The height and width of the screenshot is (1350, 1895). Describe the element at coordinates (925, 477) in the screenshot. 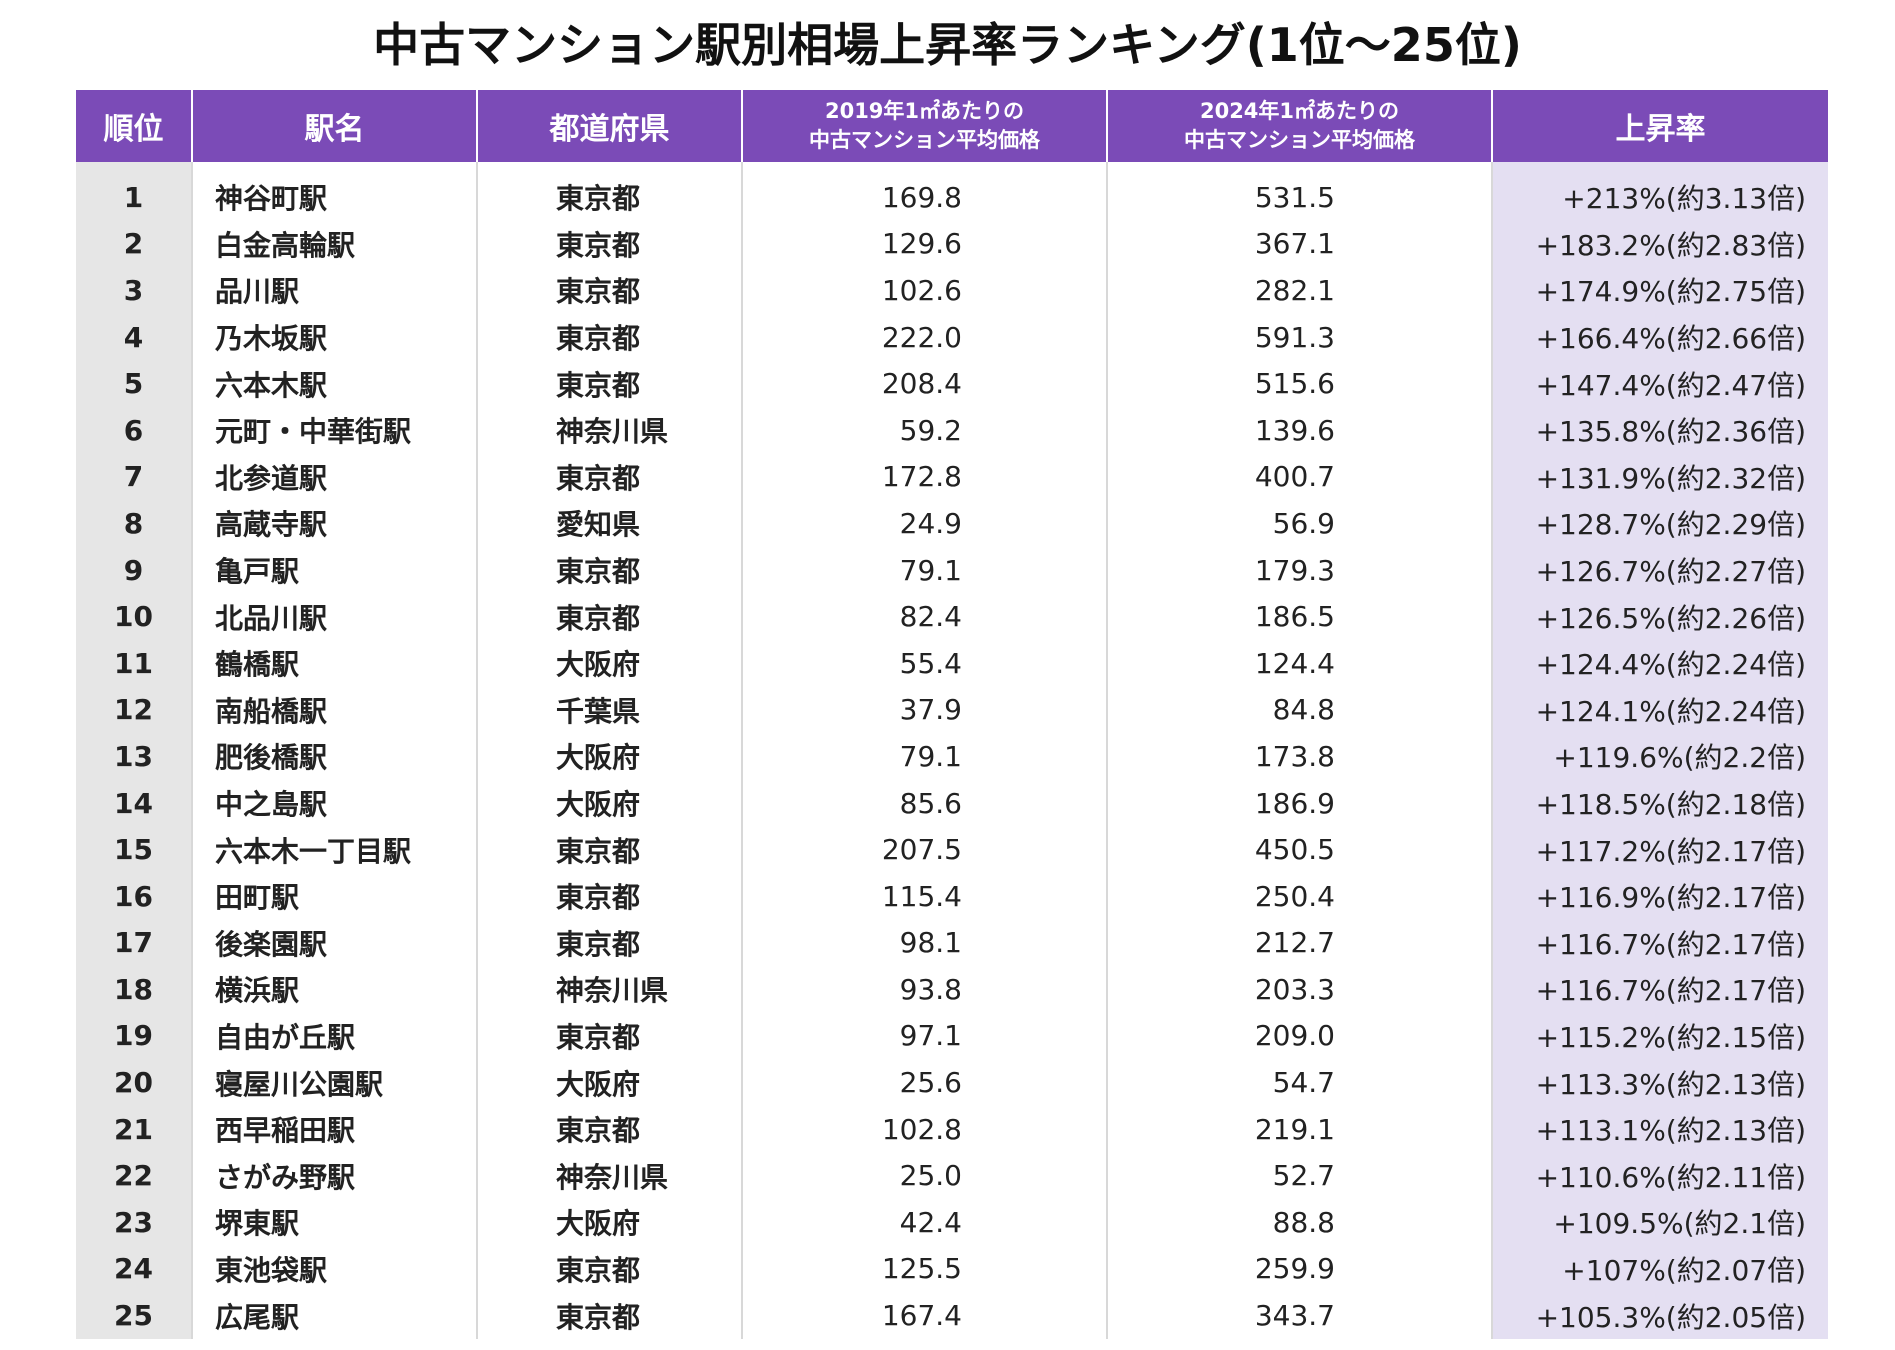

I see `price-2019-cell: 172.8` at that location.